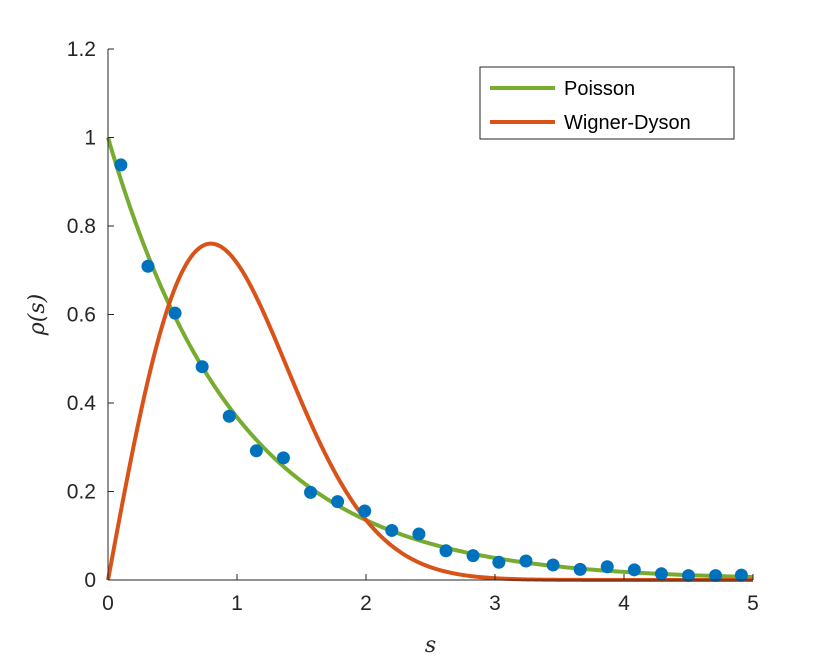 Image resolution: width=830 pixels, height=664 pixels. I want to click on x-tick-label: 4, so click(624, 603).